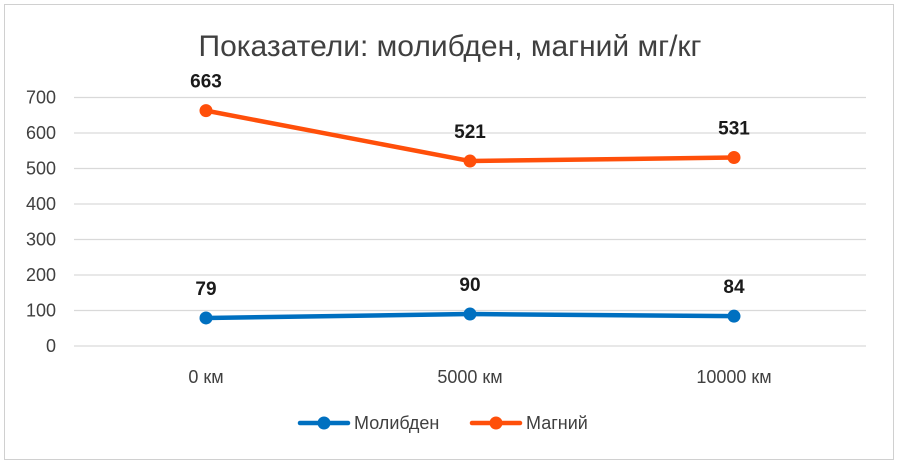 The width and height of the screenshot is (900, 466). What do you see at coordinates (205, 289) in the screenshot?
I see `data-label: 79` at bounding box center [205, 289].